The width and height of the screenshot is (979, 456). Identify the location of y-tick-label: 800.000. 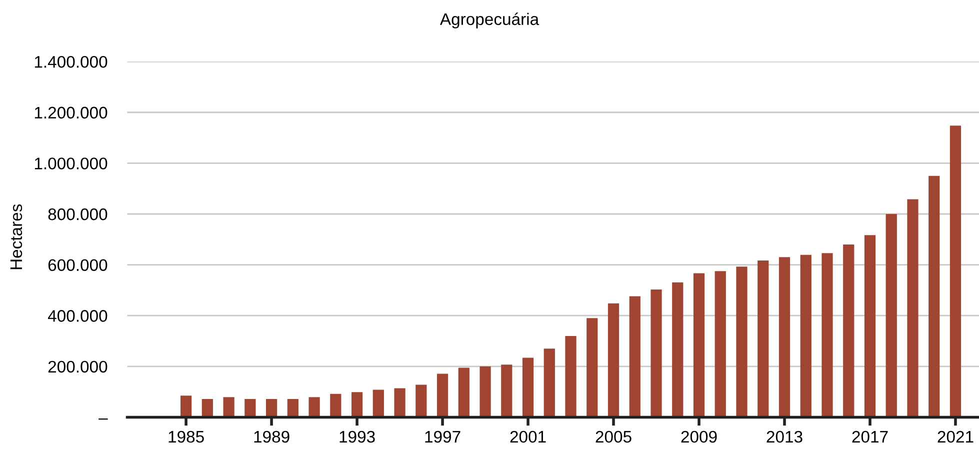
(78, 214).